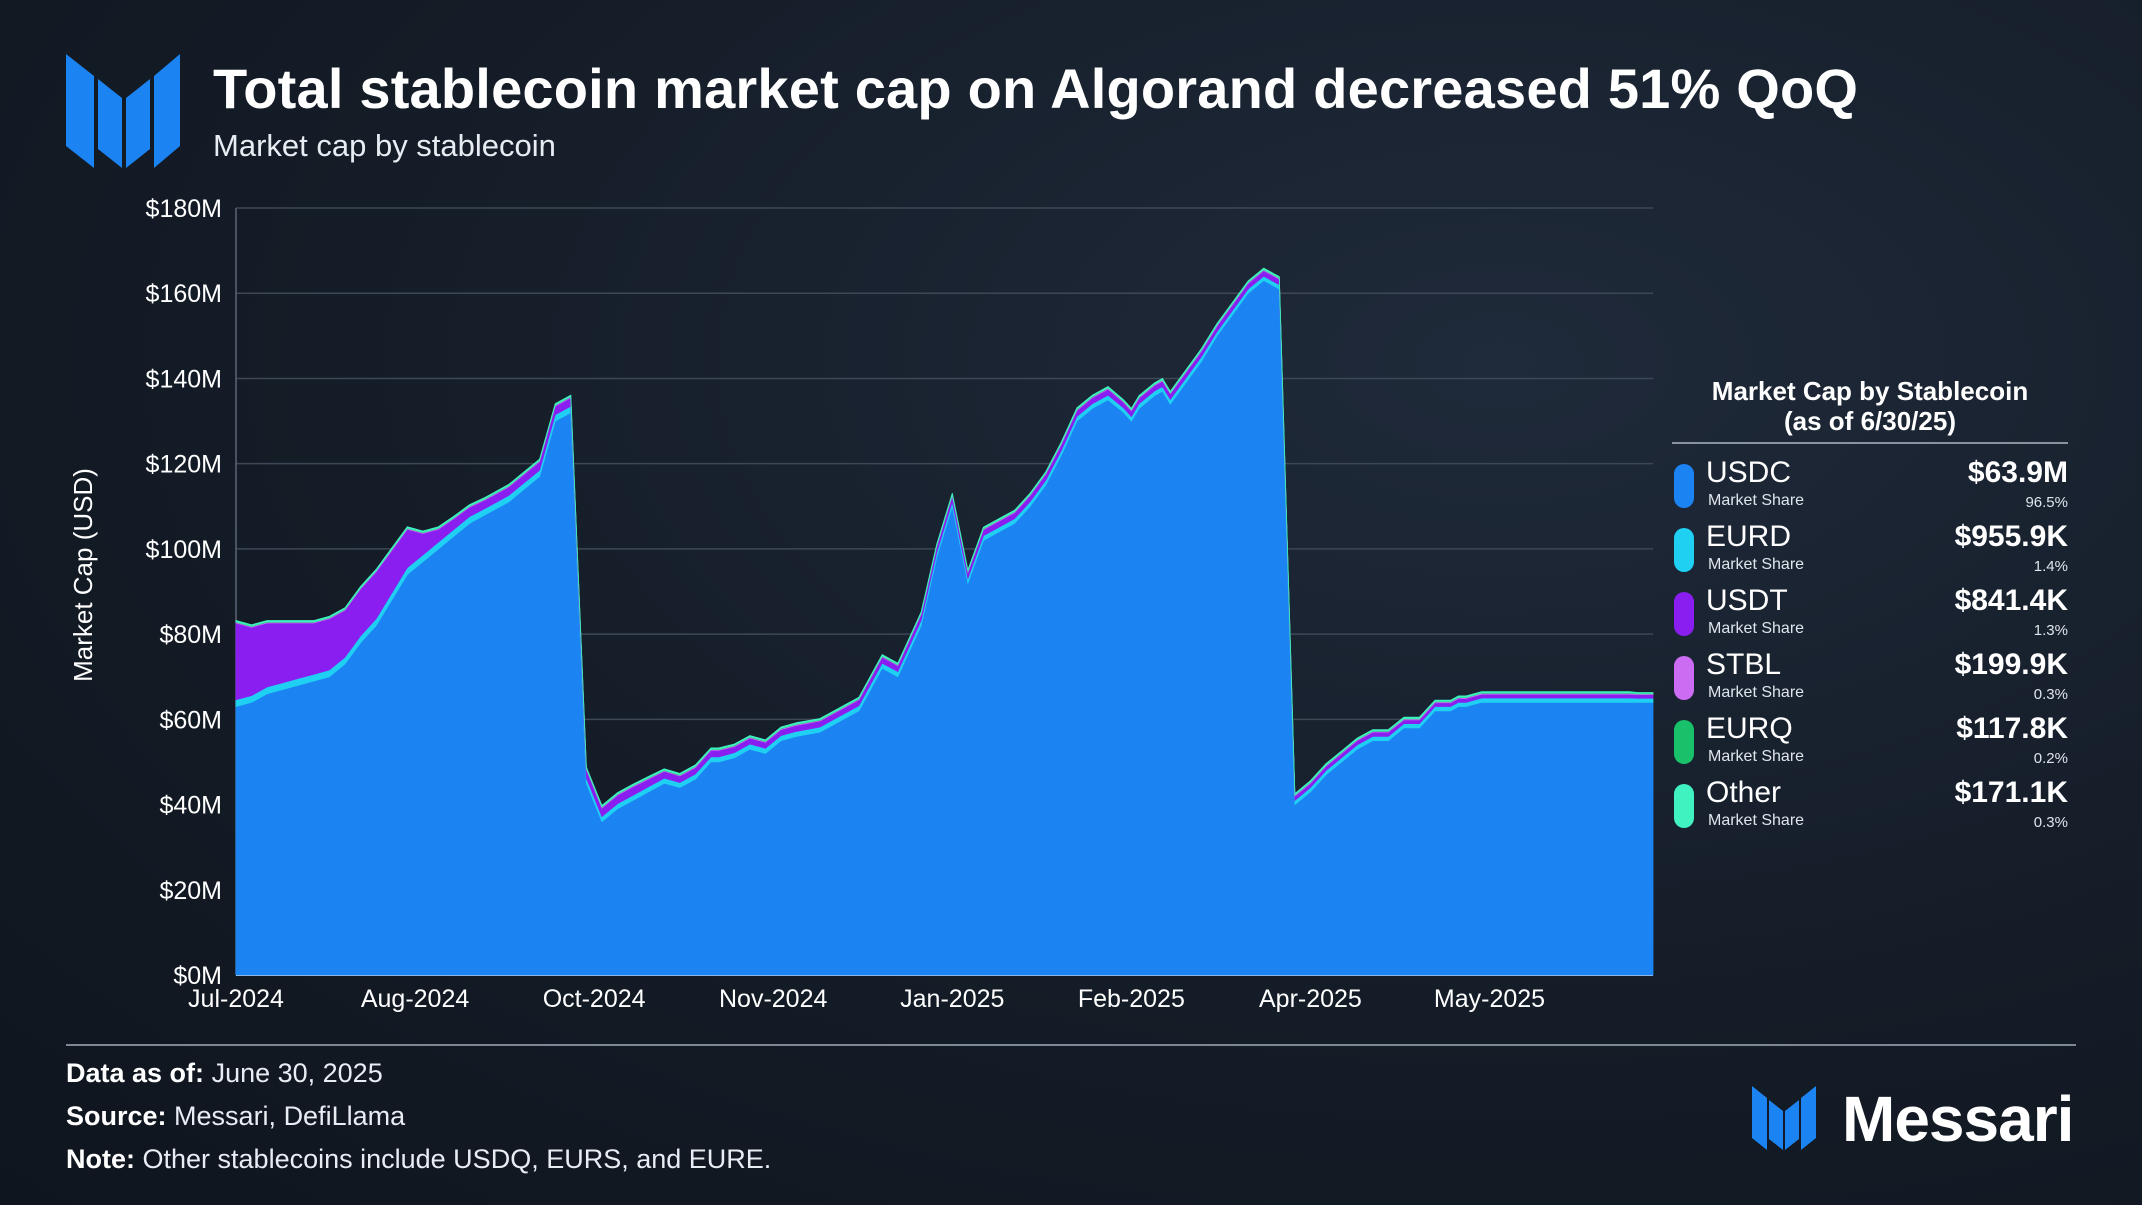 The image size is (2142, 1205). I want to click on legend-title: Market Cap by Stablecoin (as of 6/30/25), so click(1870, 410).